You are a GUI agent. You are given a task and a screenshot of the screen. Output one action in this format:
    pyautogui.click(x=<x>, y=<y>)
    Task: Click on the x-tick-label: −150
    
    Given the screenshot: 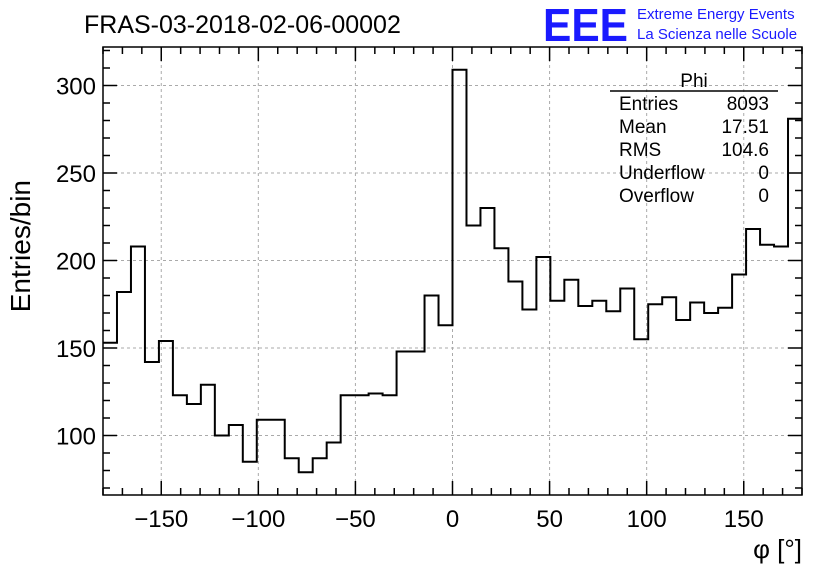 What is the action you would take?
    pyautogui.click(x=161, y=519)
    